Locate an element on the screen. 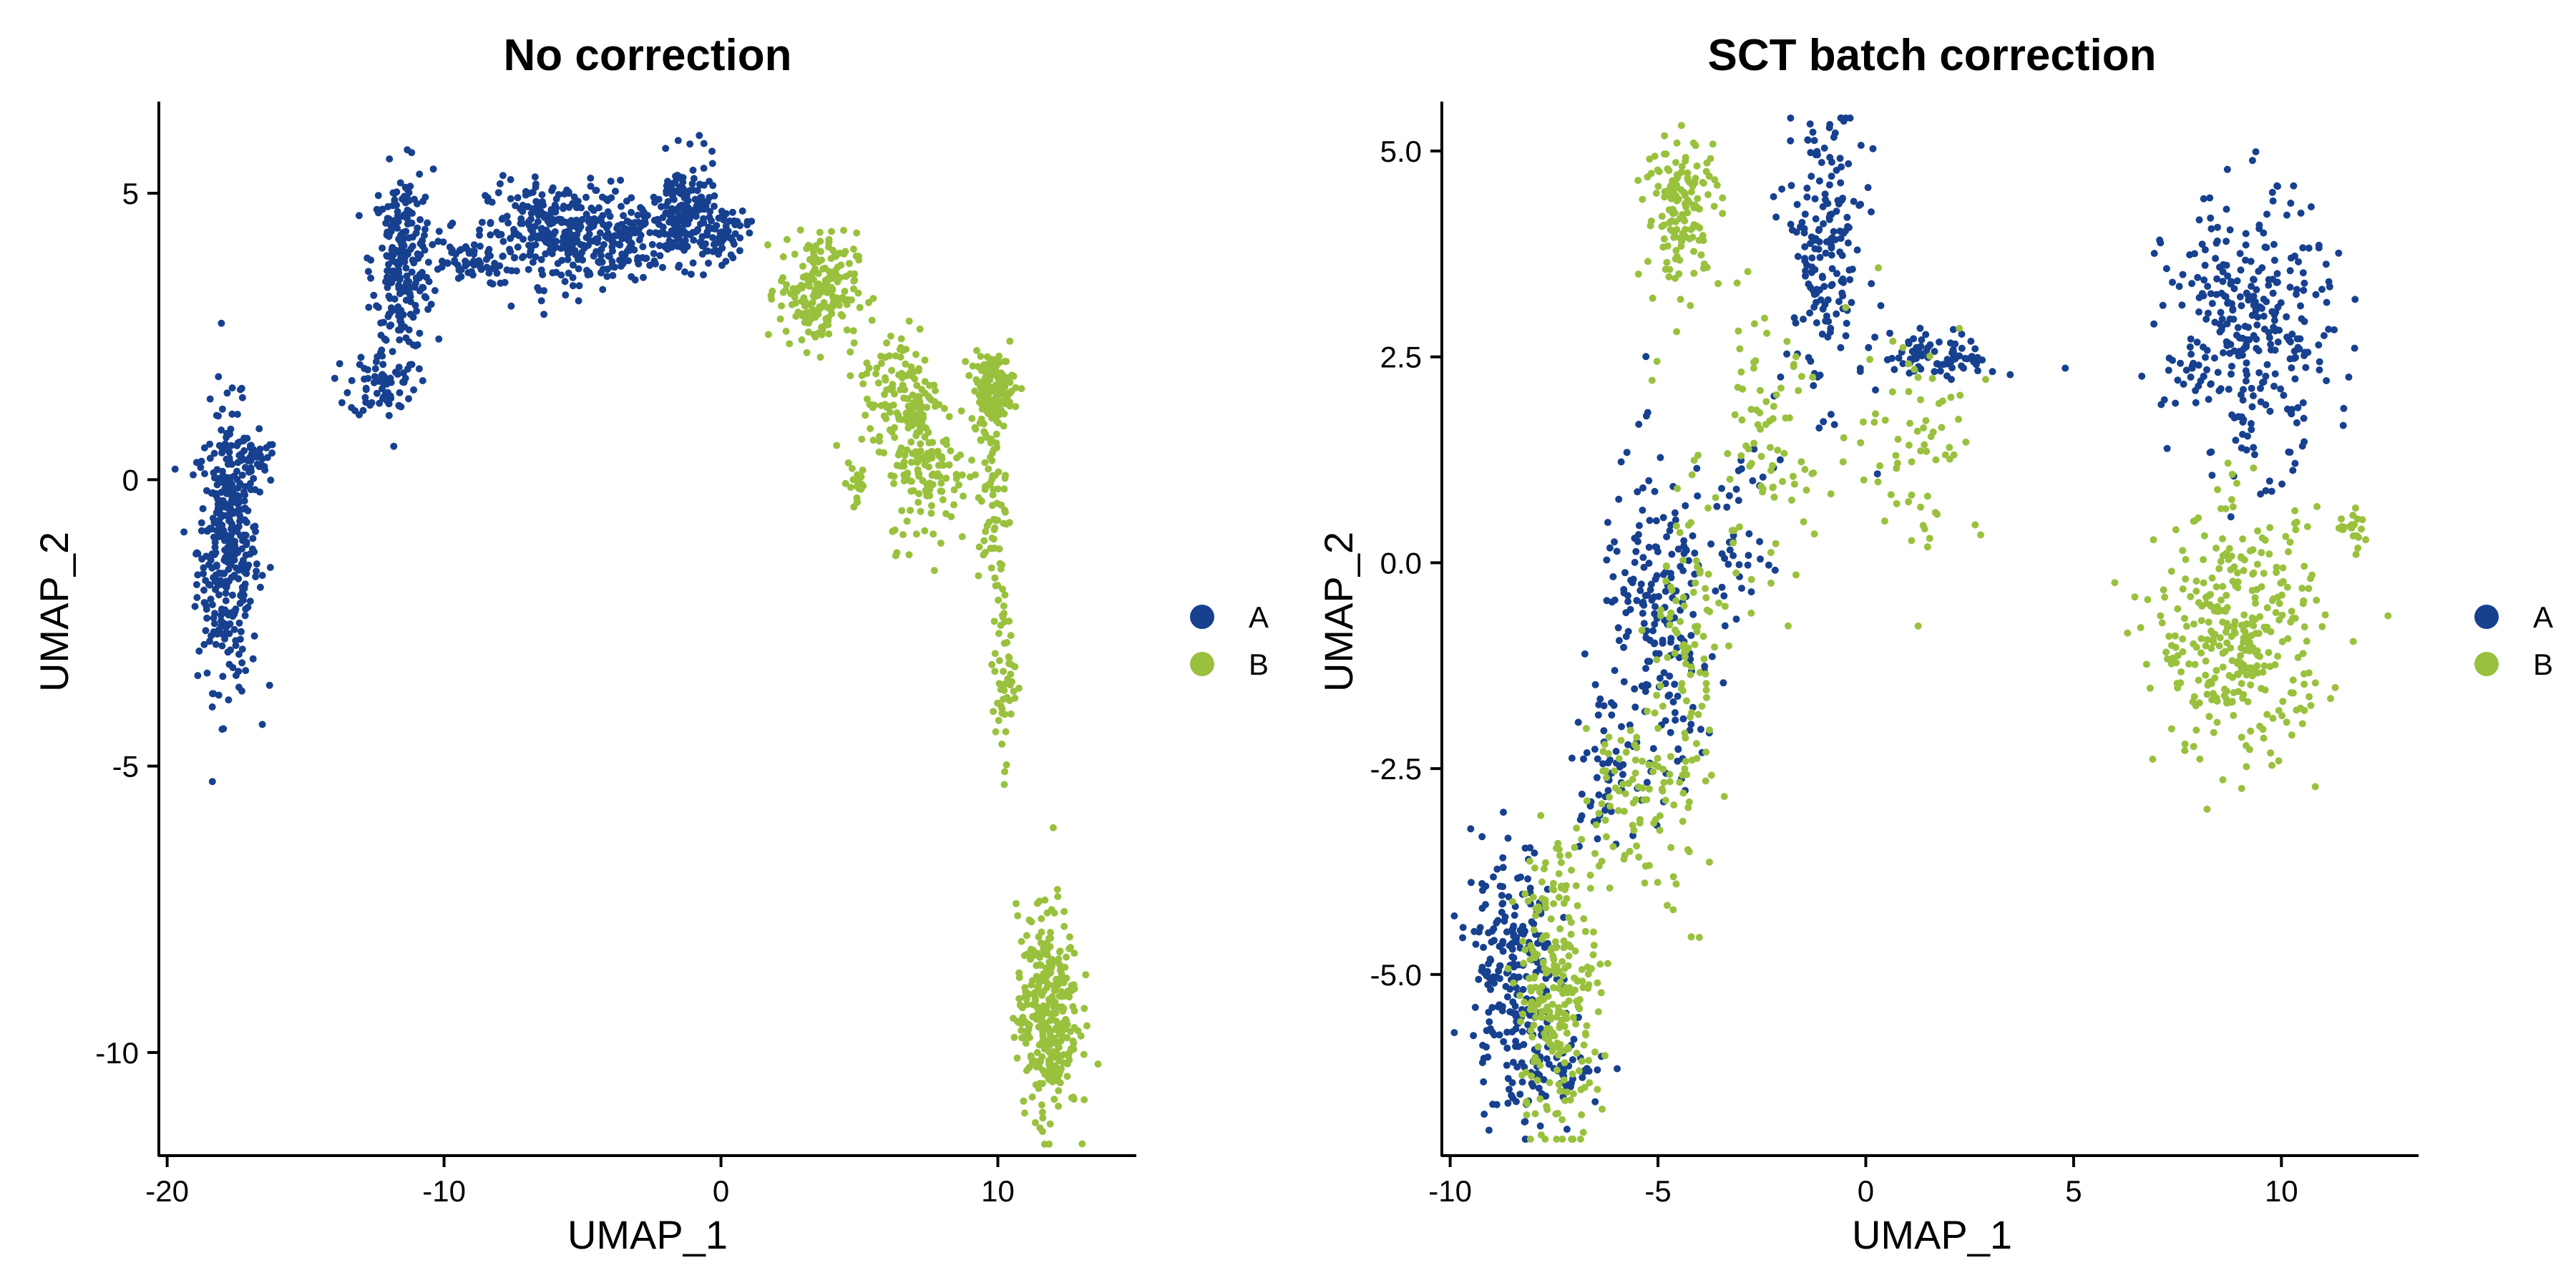 This screenshot has width=2576, height=1288. legend-marker-B is located at coordinates (1202, 664).